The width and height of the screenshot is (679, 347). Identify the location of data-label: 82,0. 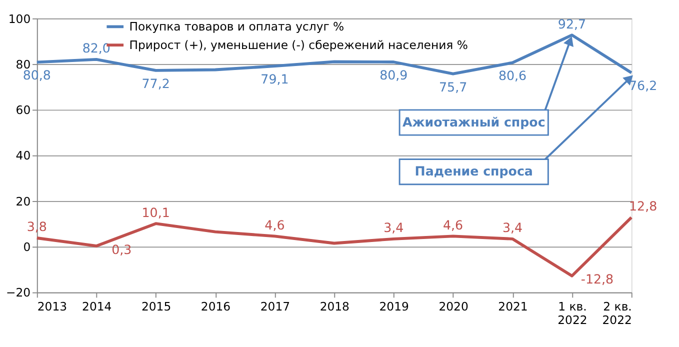
(96, 48).